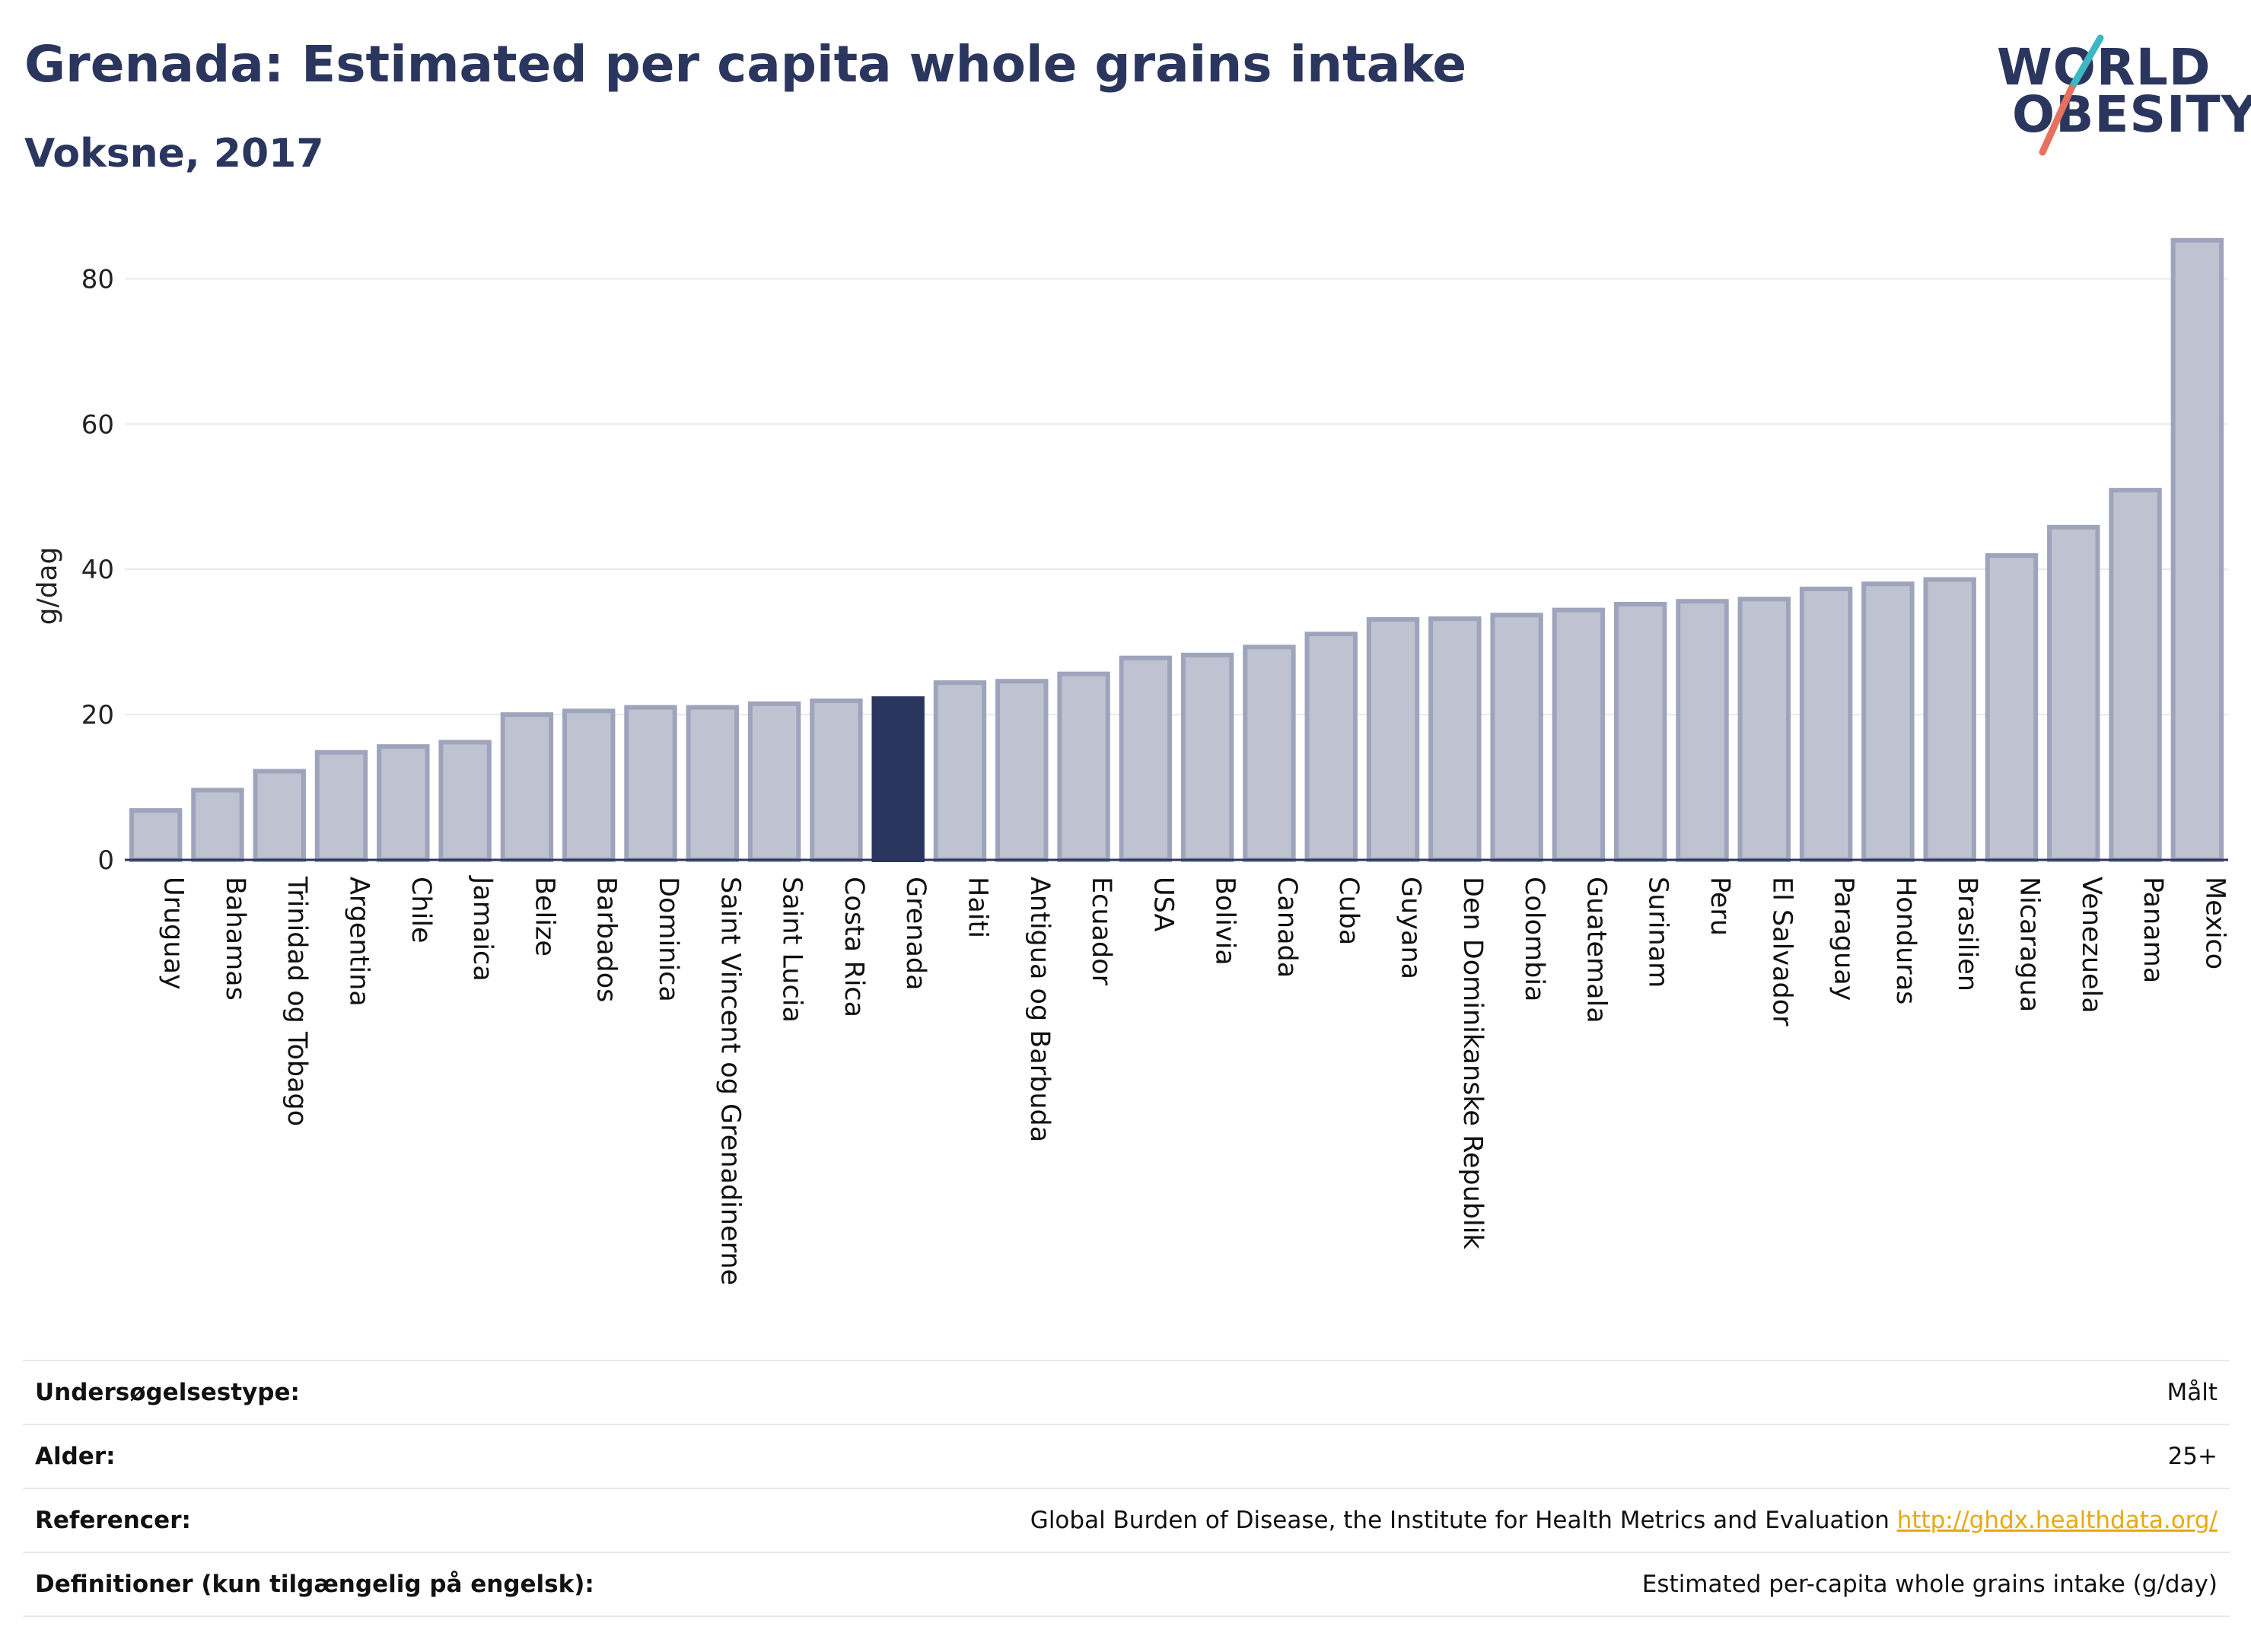  Describe the element at coordinates (1888, 721) in the screenshot. I see `bar-honduras` at that location.